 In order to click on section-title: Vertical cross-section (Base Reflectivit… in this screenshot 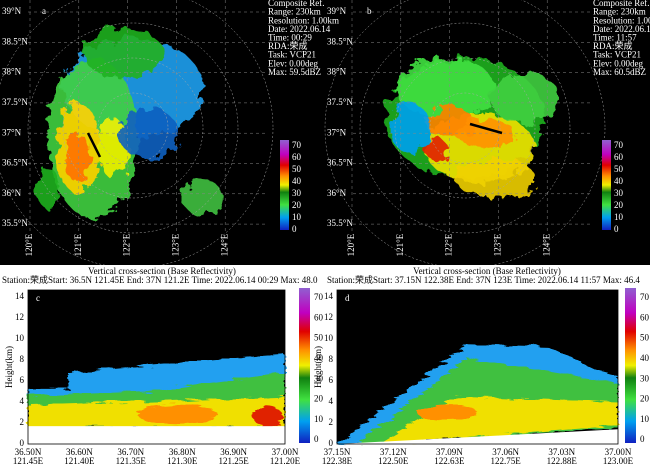, I will do `click(162, 271)`.